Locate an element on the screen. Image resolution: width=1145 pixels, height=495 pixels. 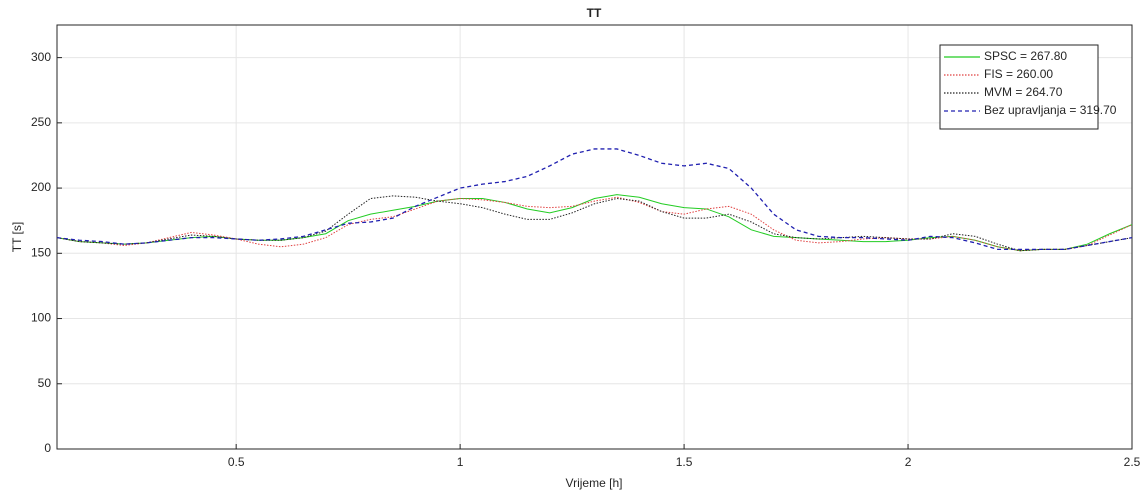
y-tick-label: 200 is located at coordinates (41, 187).